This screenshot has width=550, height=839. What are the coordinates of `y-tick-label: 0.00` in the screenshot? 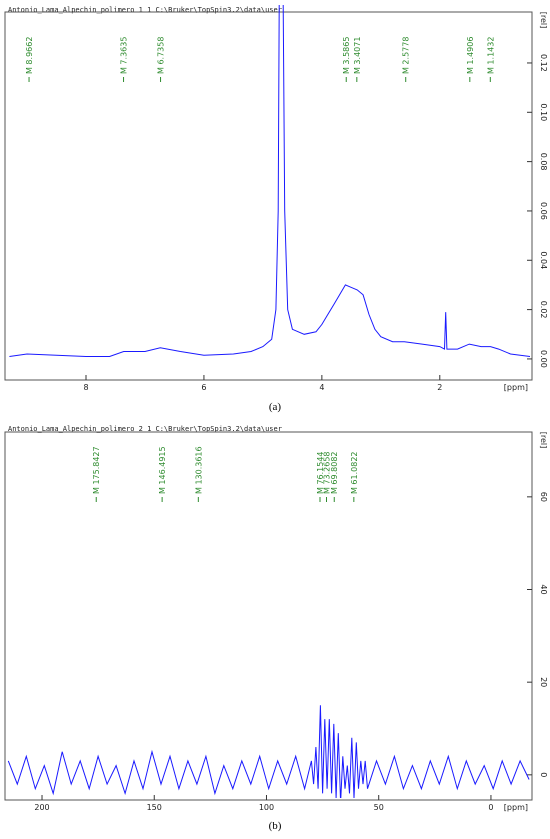 It's located at (543, 359).